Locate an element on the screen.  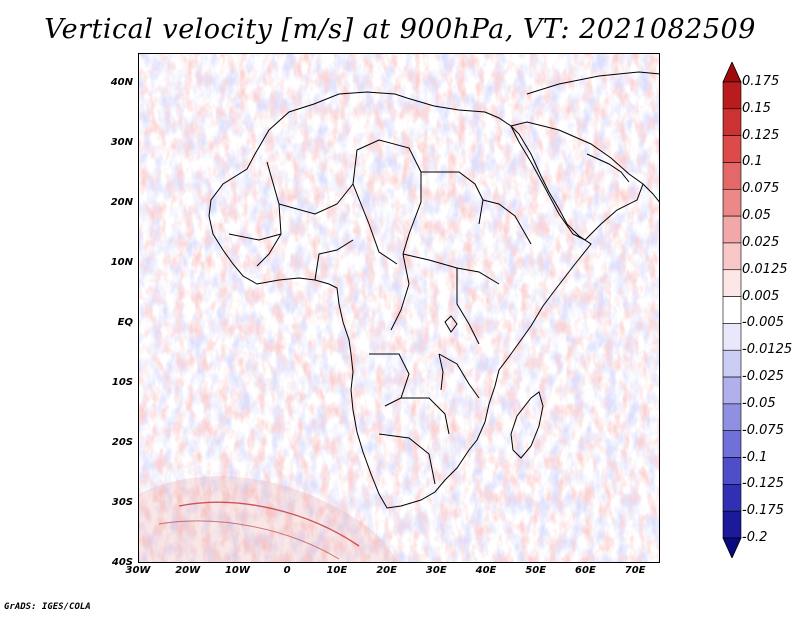
lon-label: 50E is located at coordinates (536, 570).